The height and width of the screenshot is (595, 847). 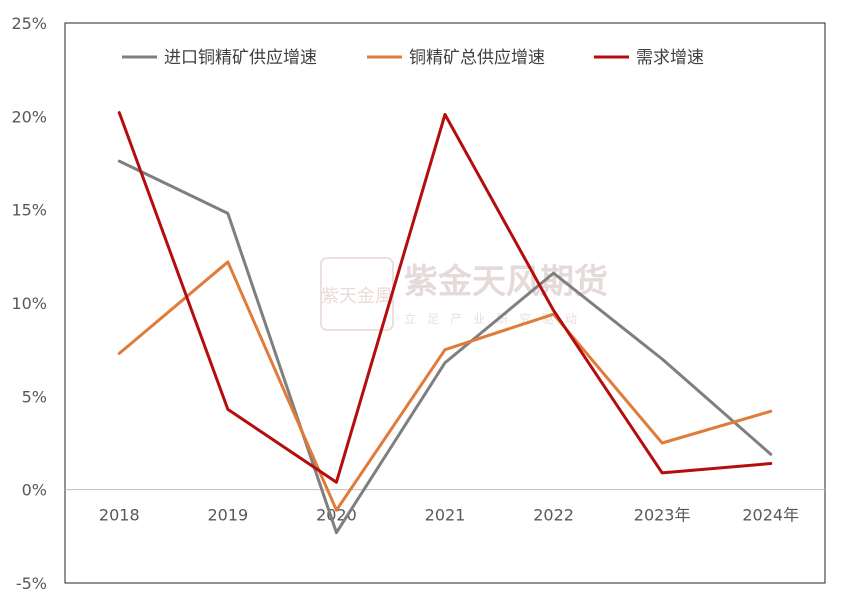 What do you see at coordinates (119, 515) in the screenshot?
I see `x-tick-label: 2018` at bounding box center [119, 515].